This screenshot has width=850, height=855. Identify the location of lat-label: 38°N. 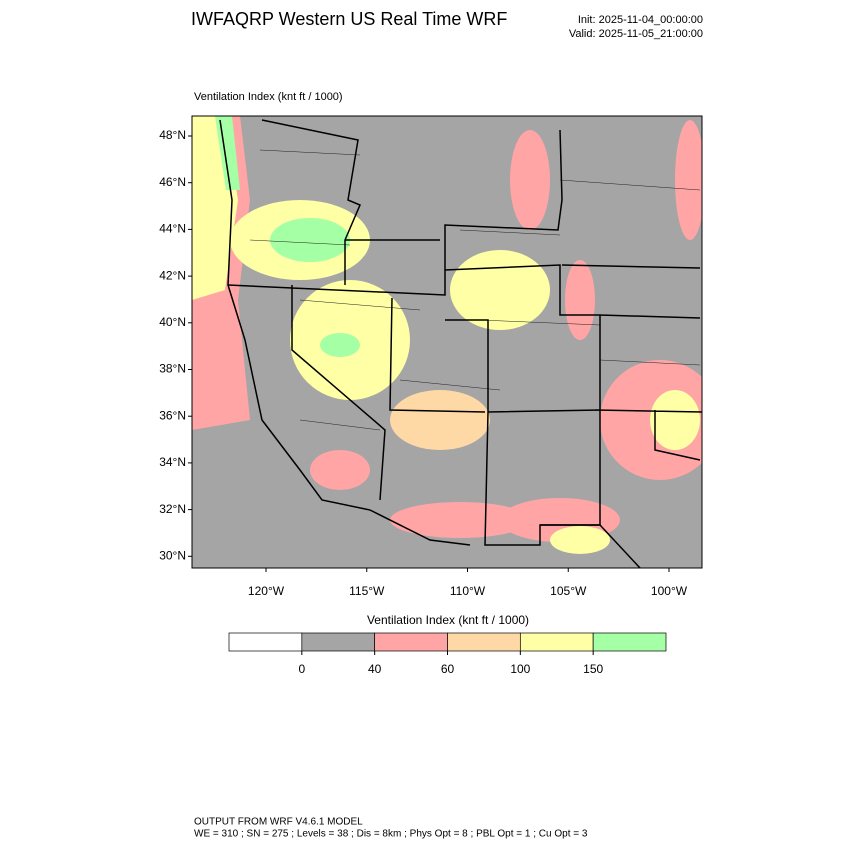
(172, 369).